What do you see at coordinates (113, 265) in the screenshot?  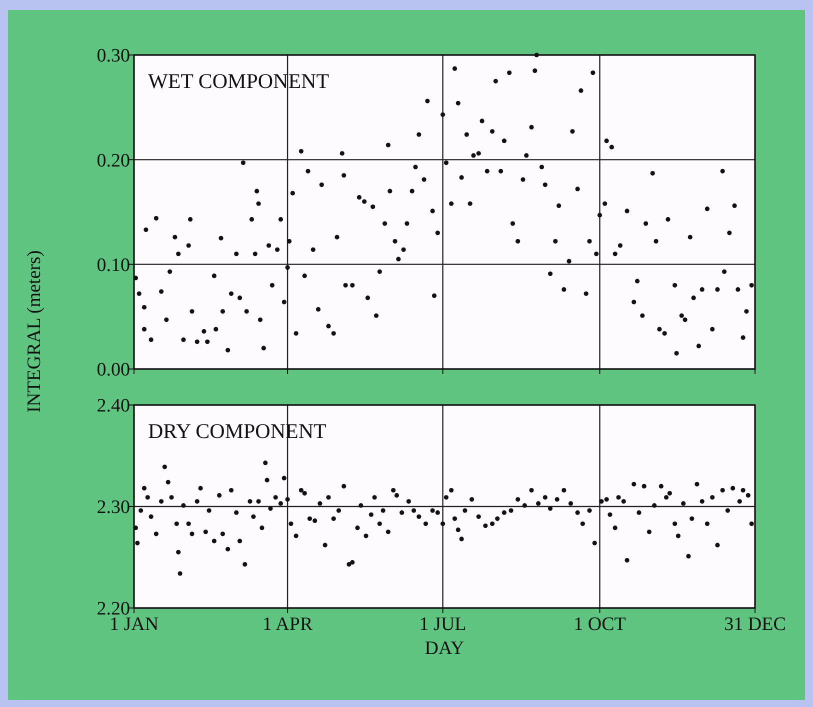 I see `y-tick-label: 0.10` at bounding box center [113, 265].